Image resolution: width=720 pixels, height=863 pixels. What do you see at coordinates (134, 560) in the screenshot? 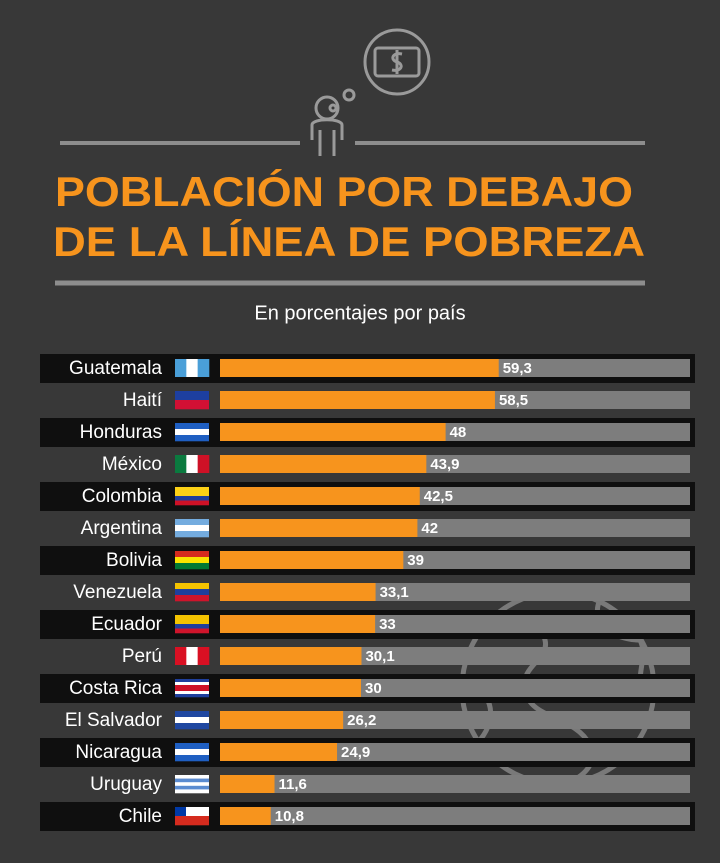
I see `category-label: Bolivia` at bounding box center [134, 560].